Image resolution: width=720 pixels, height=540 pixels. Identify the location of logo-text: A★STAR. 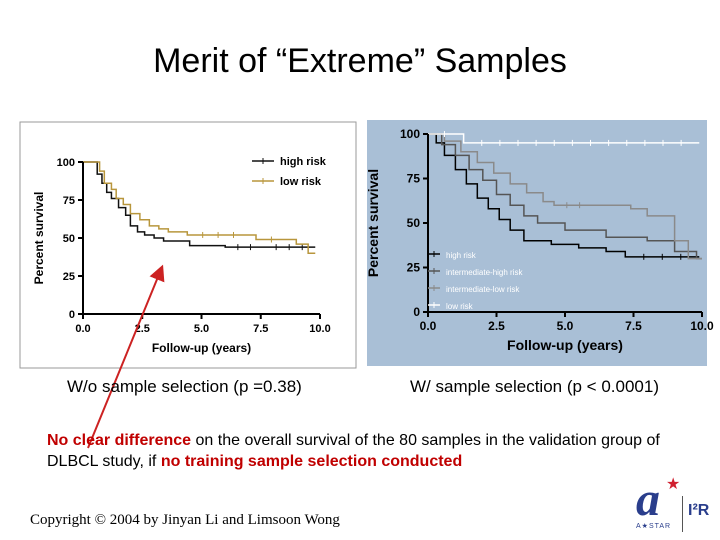
(654, 526).